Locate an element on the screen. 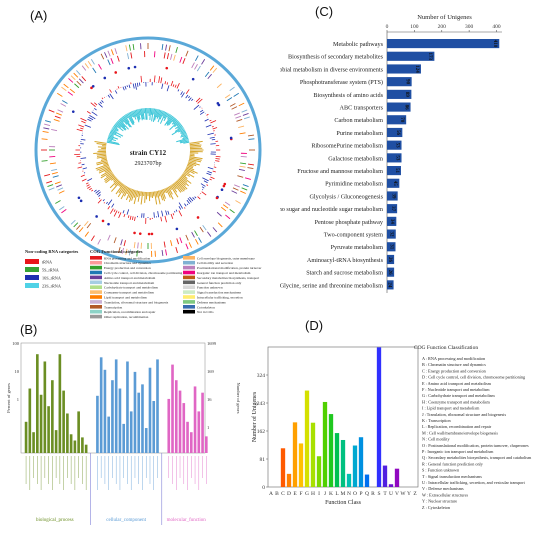  cog-legend-item: B : Chromatin structure and dynamics is located at coordinates (454, 364).